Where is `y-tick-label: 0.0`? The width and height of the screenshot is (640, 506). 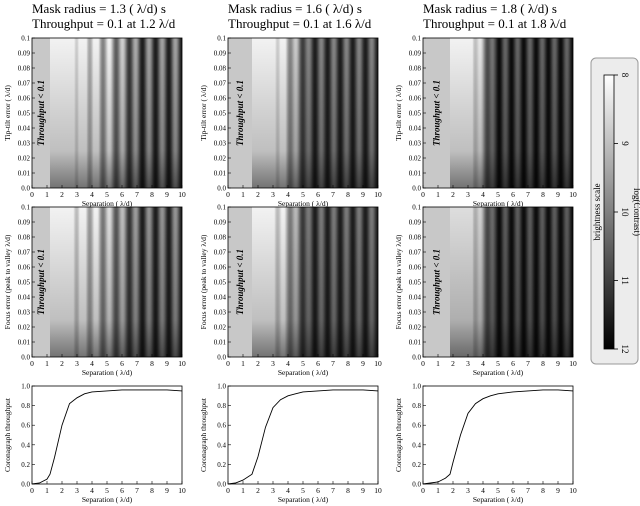 y-tick-label: 0.0 is located at coordinates (25, 485).